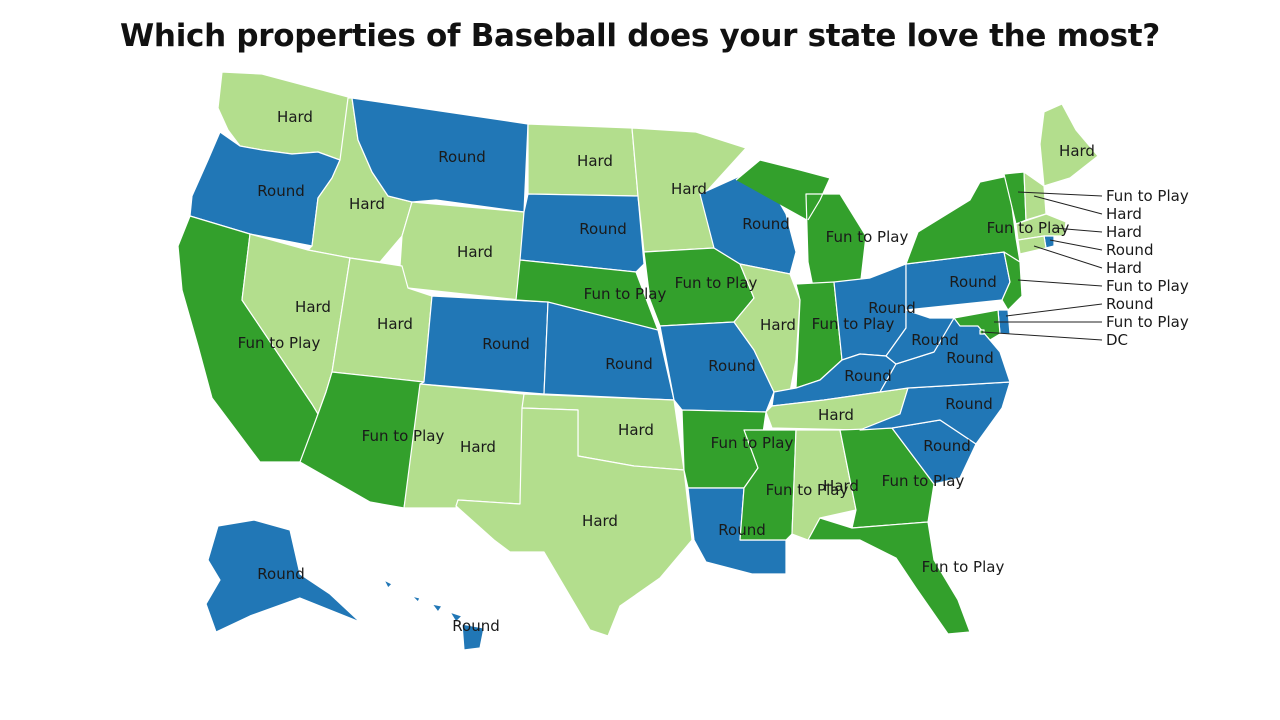  Describe the element at coordinates (1076, 245) in the screenshot. I see `callout-leader-ri` at that location.